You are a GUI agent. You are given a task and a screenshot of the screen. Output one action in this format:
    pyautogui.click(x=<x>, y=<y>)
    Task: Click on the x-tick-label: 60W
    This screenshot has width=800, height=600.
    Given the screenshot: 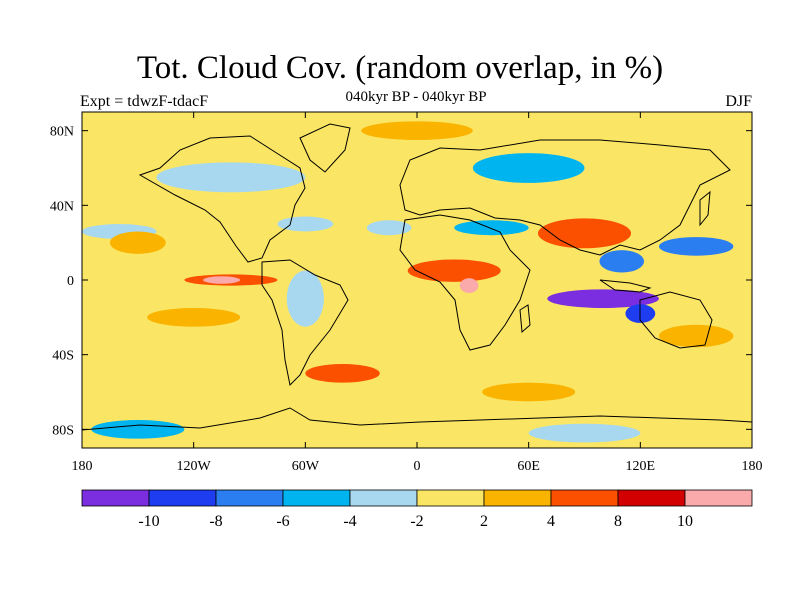 What is the action you would take?
    pyautogui.click(x=306, y=466)
    